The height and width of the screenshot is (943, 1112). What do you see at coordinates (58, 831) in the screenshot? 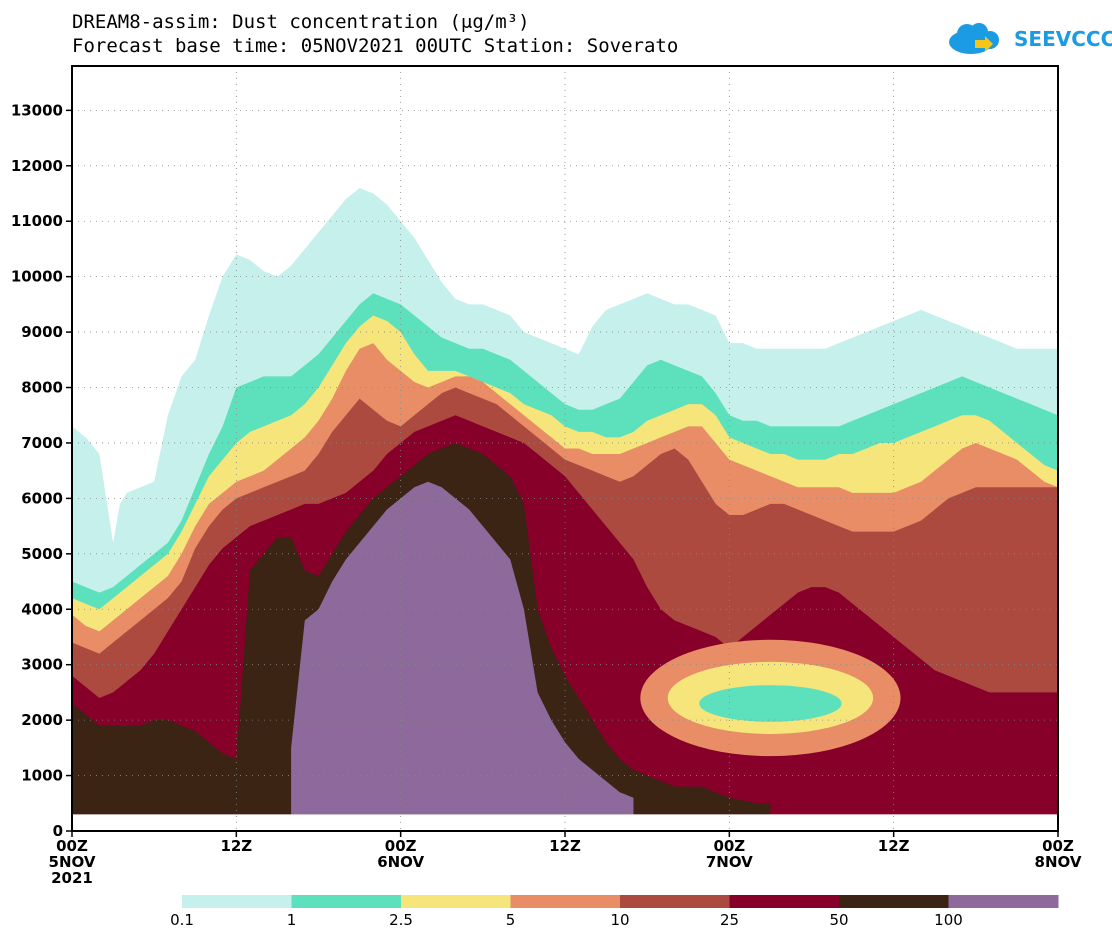
I see `y-tick-label: 0` at bounding box center [58, 831].